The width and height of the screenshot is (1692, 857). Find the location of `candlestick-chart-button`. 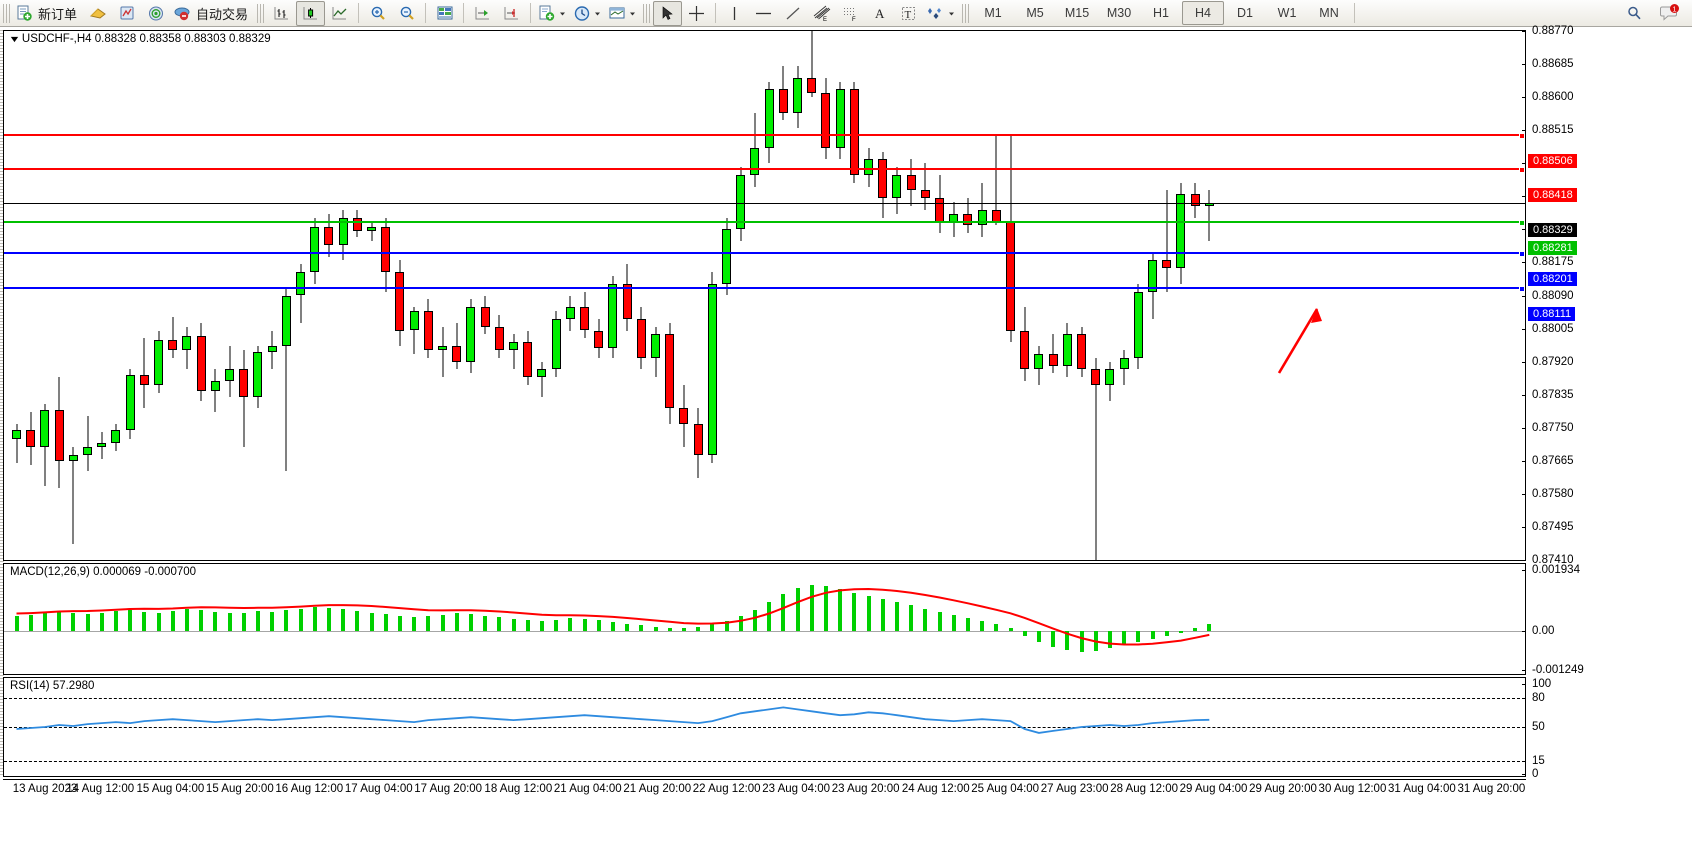

candlestick-chart-button is located at coordinates (311, 13).